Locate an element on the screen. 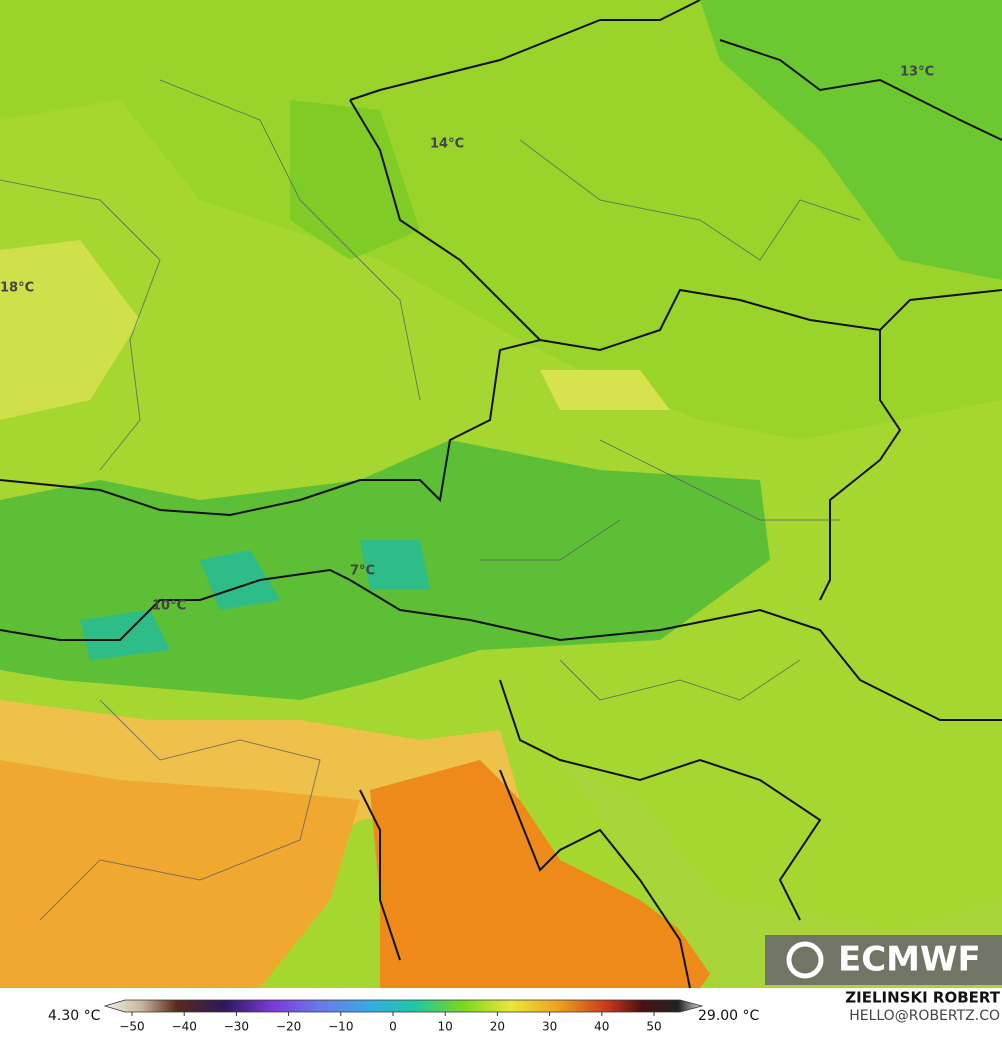 Image resolution: width=1002 pixels, height=1039 pixels. colorbar-tick-label: 30 is located at coordinates (549, 1027).